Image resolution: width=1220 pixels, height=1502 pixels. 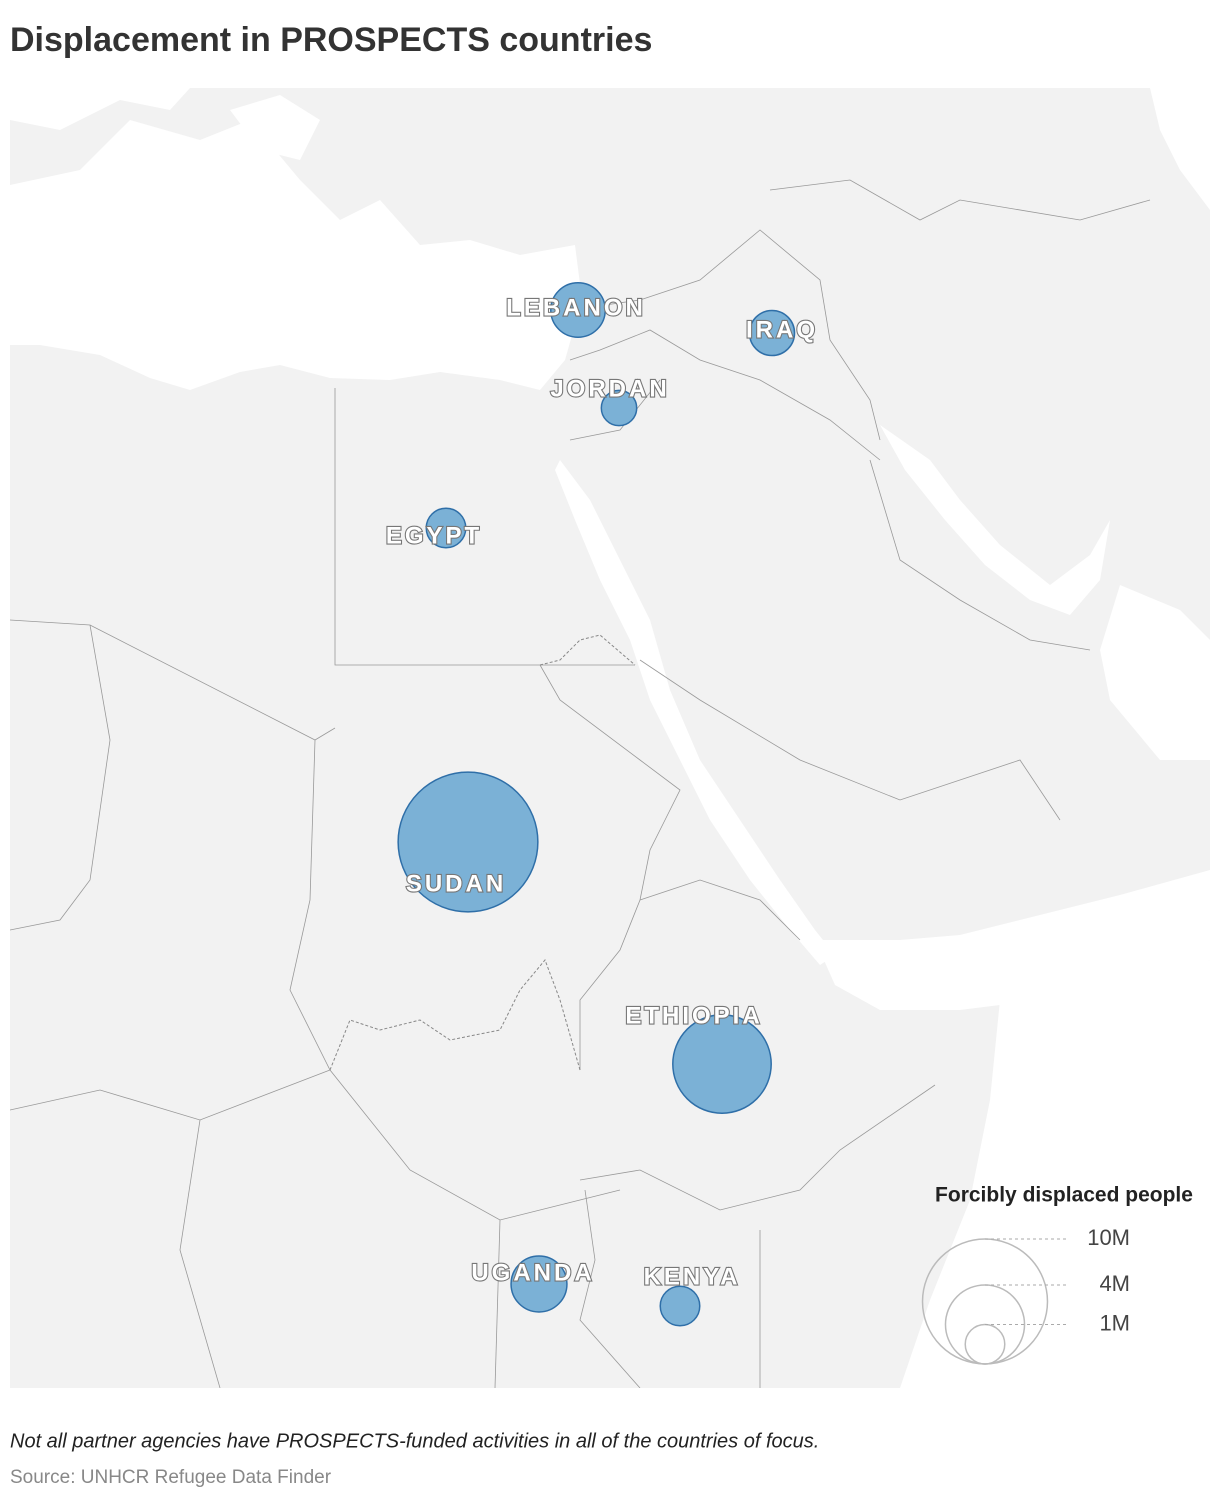 What do you see at coordinates (456, 883) in the screenshot?
I see `country-label: SUDAN` at bounding box center [456, 883].